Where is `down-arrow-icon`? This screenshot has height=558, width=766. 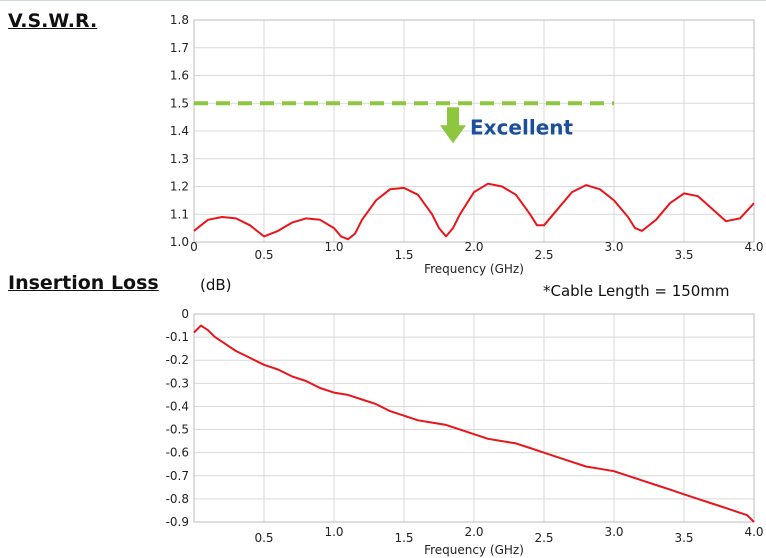 down-arrow-icon is located at coordinates (453, 125).